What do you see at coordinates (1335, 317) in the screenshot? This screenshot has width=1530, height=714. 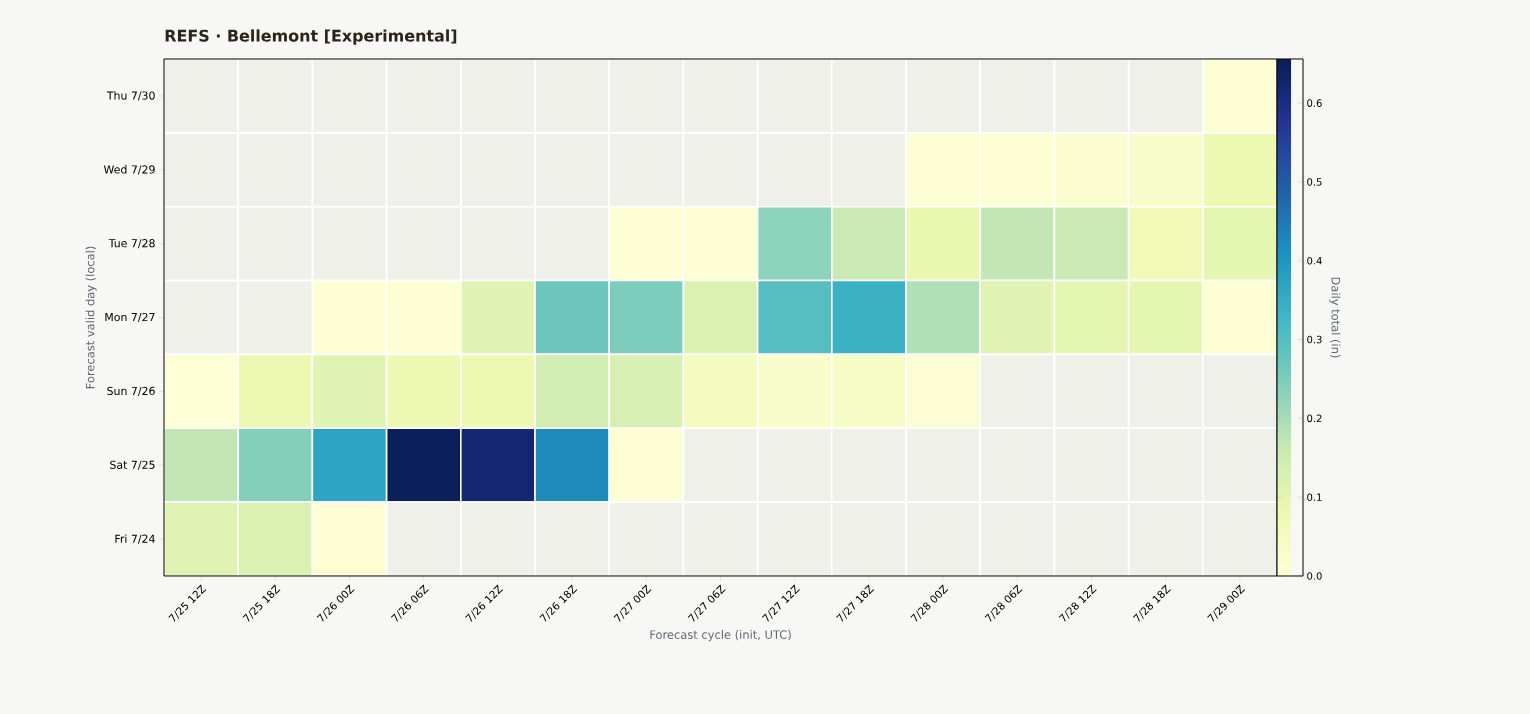 I see `color-bar-title: Daily total (in)` at bounding box center [1335, 317].